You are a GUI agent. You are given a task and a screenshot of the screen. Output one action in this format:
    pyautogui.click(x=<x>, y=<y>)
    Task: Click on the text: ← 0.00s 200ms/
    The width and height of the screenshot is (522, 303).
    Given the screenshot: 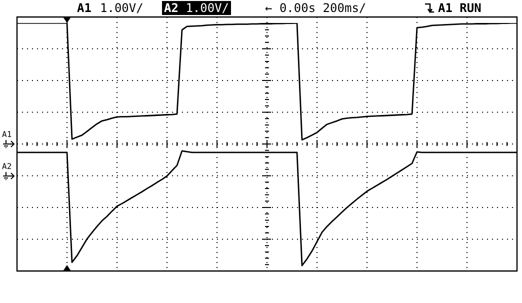 What is the action you would take?
    pyautogui.click(x=315, y=8)
    